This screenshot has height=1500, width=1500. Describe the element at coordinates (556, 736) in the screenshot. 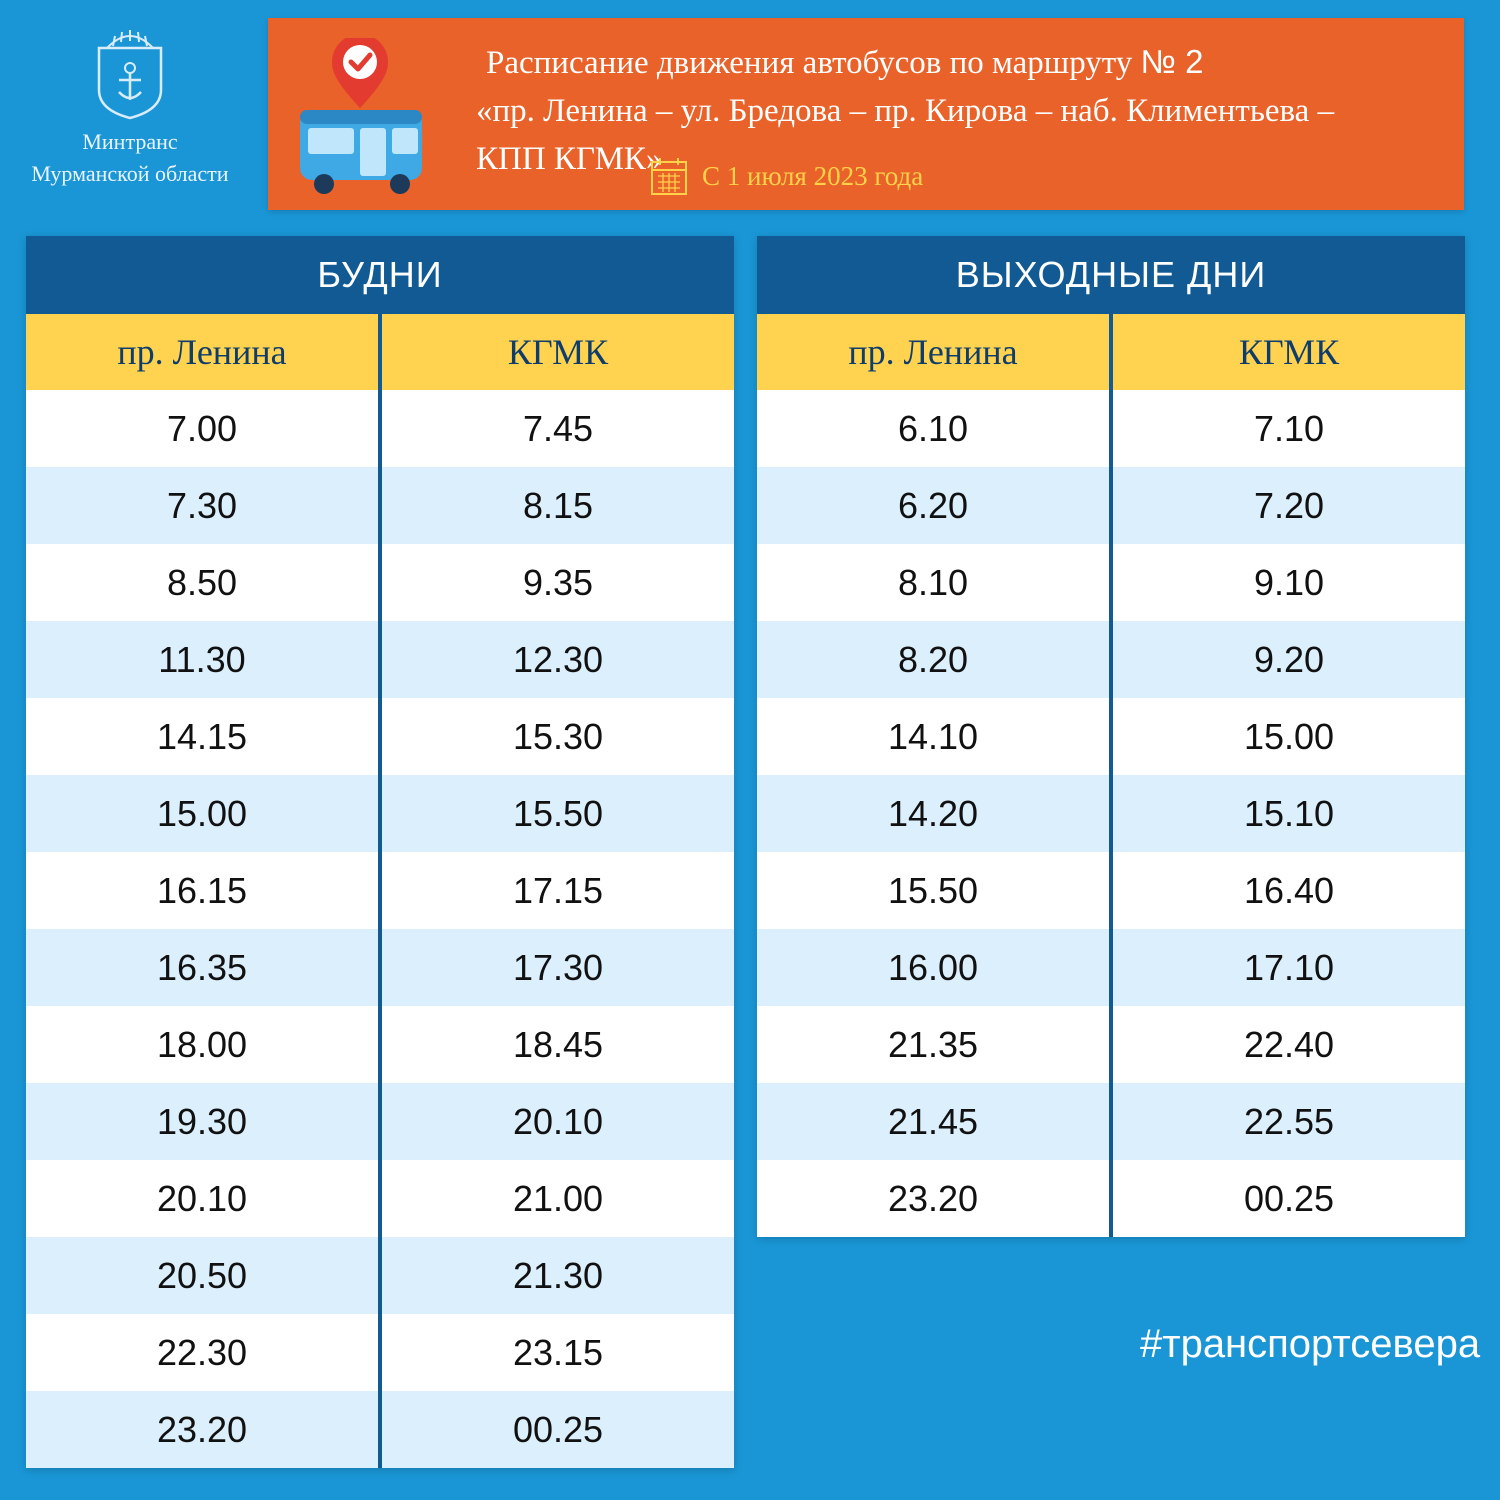

I see `departure-kgmk-cell: 15.30` at that location.